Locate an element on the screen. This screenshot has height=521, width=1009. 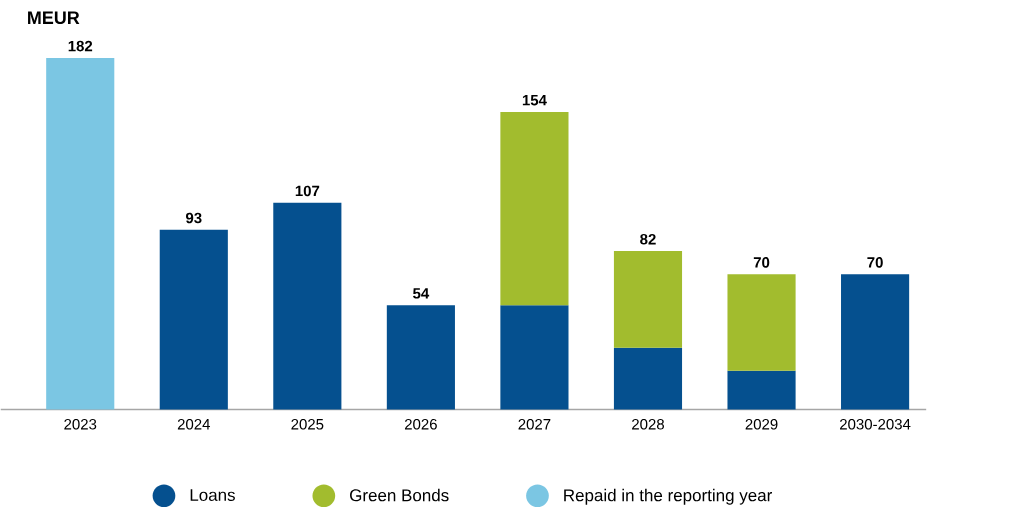
data-label: 70 is located at coordinates (875, 262).